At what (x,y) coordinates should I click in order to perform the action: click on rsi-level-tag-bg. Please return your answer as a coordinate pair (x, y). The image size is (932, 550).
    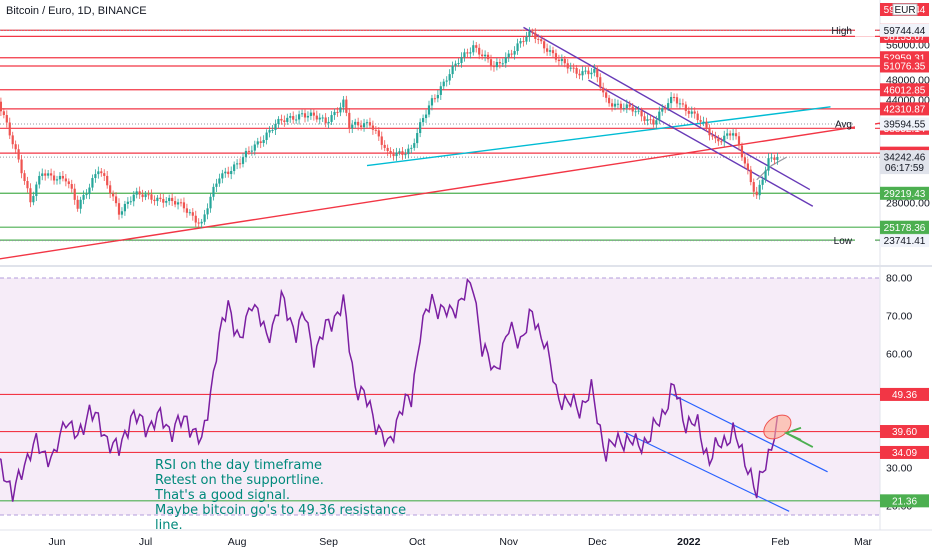
    Looking at the image, I should click on (904, 452).